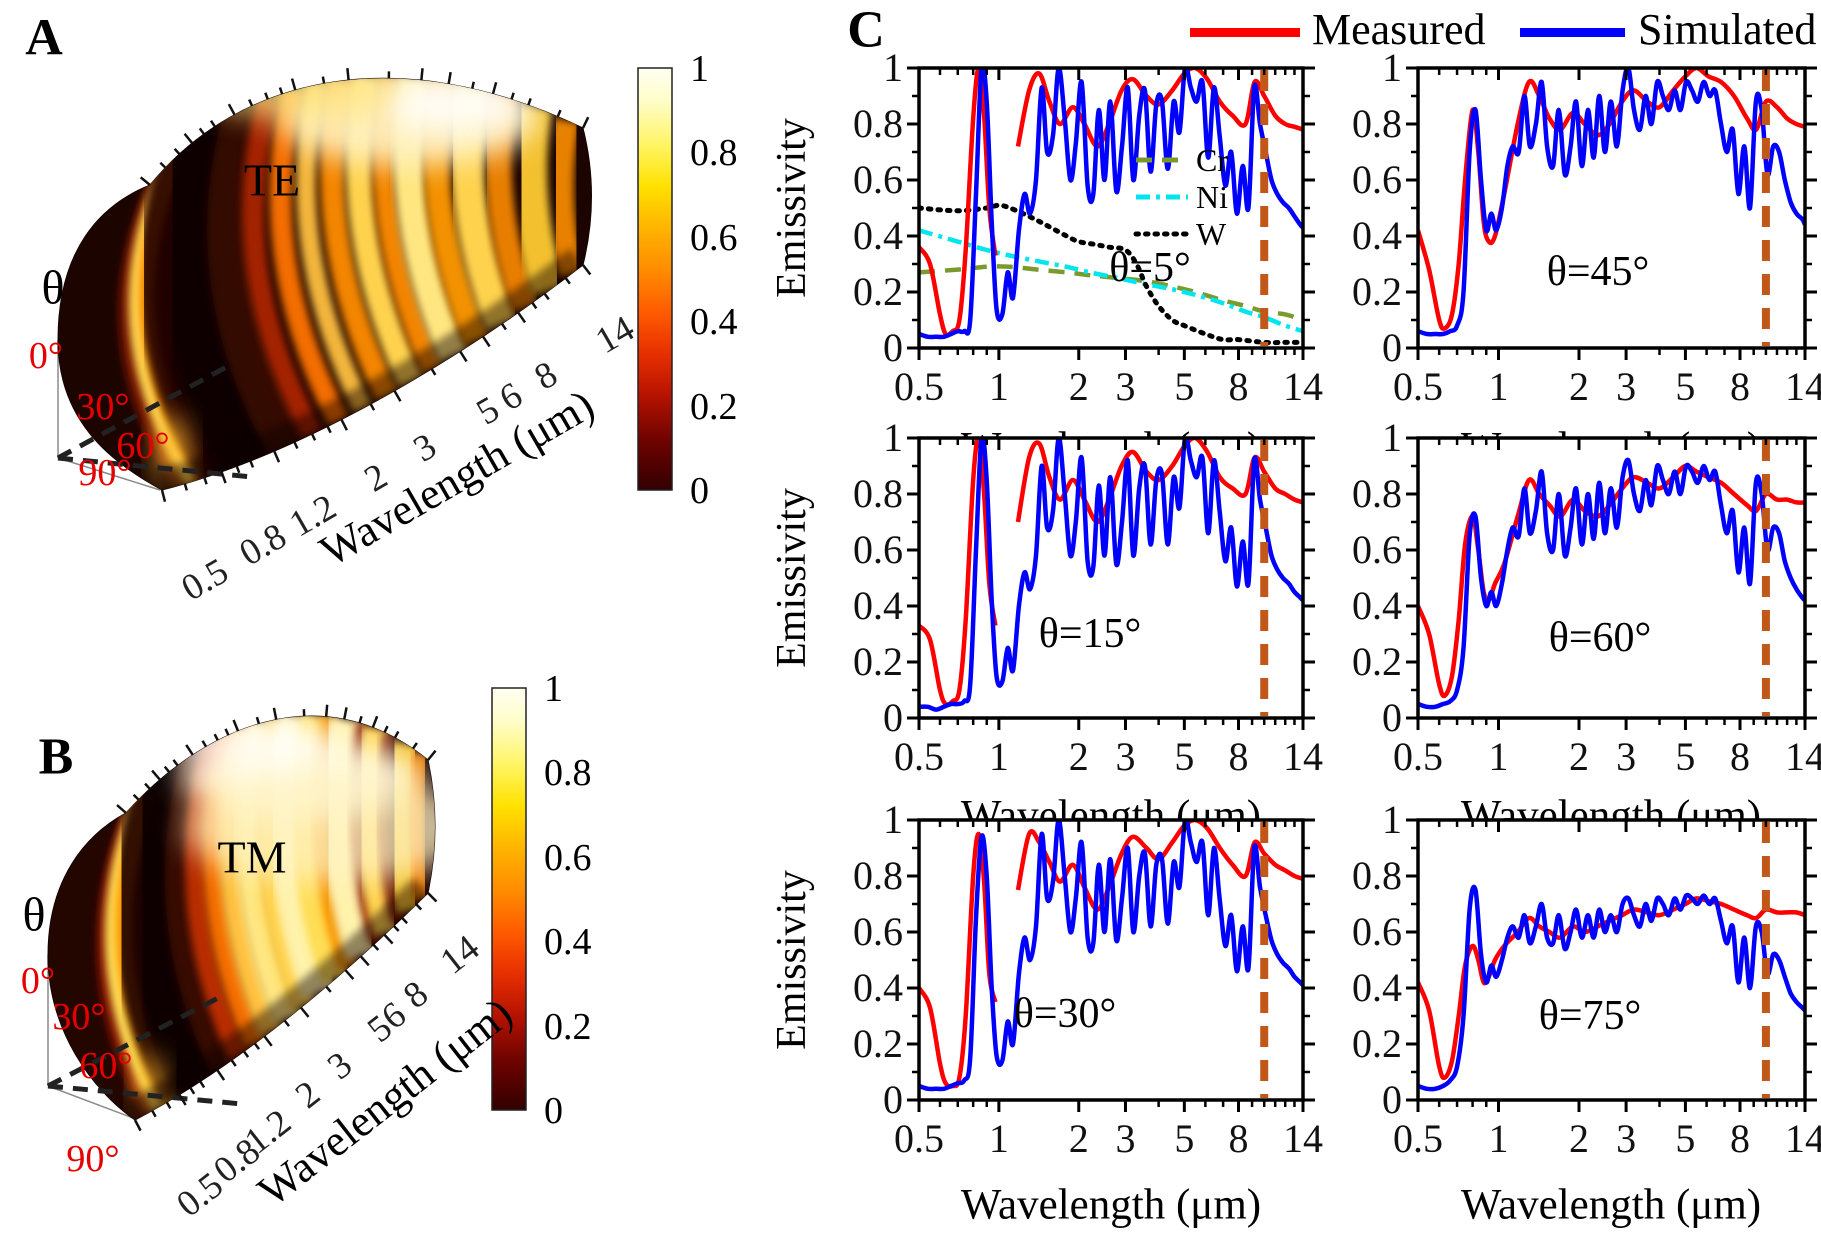 The image size is (1821, 1247). Describe the element at coordinates (792, 960) in the screenshot. I see `yaxis-label-row3: Emissivity` at that location.